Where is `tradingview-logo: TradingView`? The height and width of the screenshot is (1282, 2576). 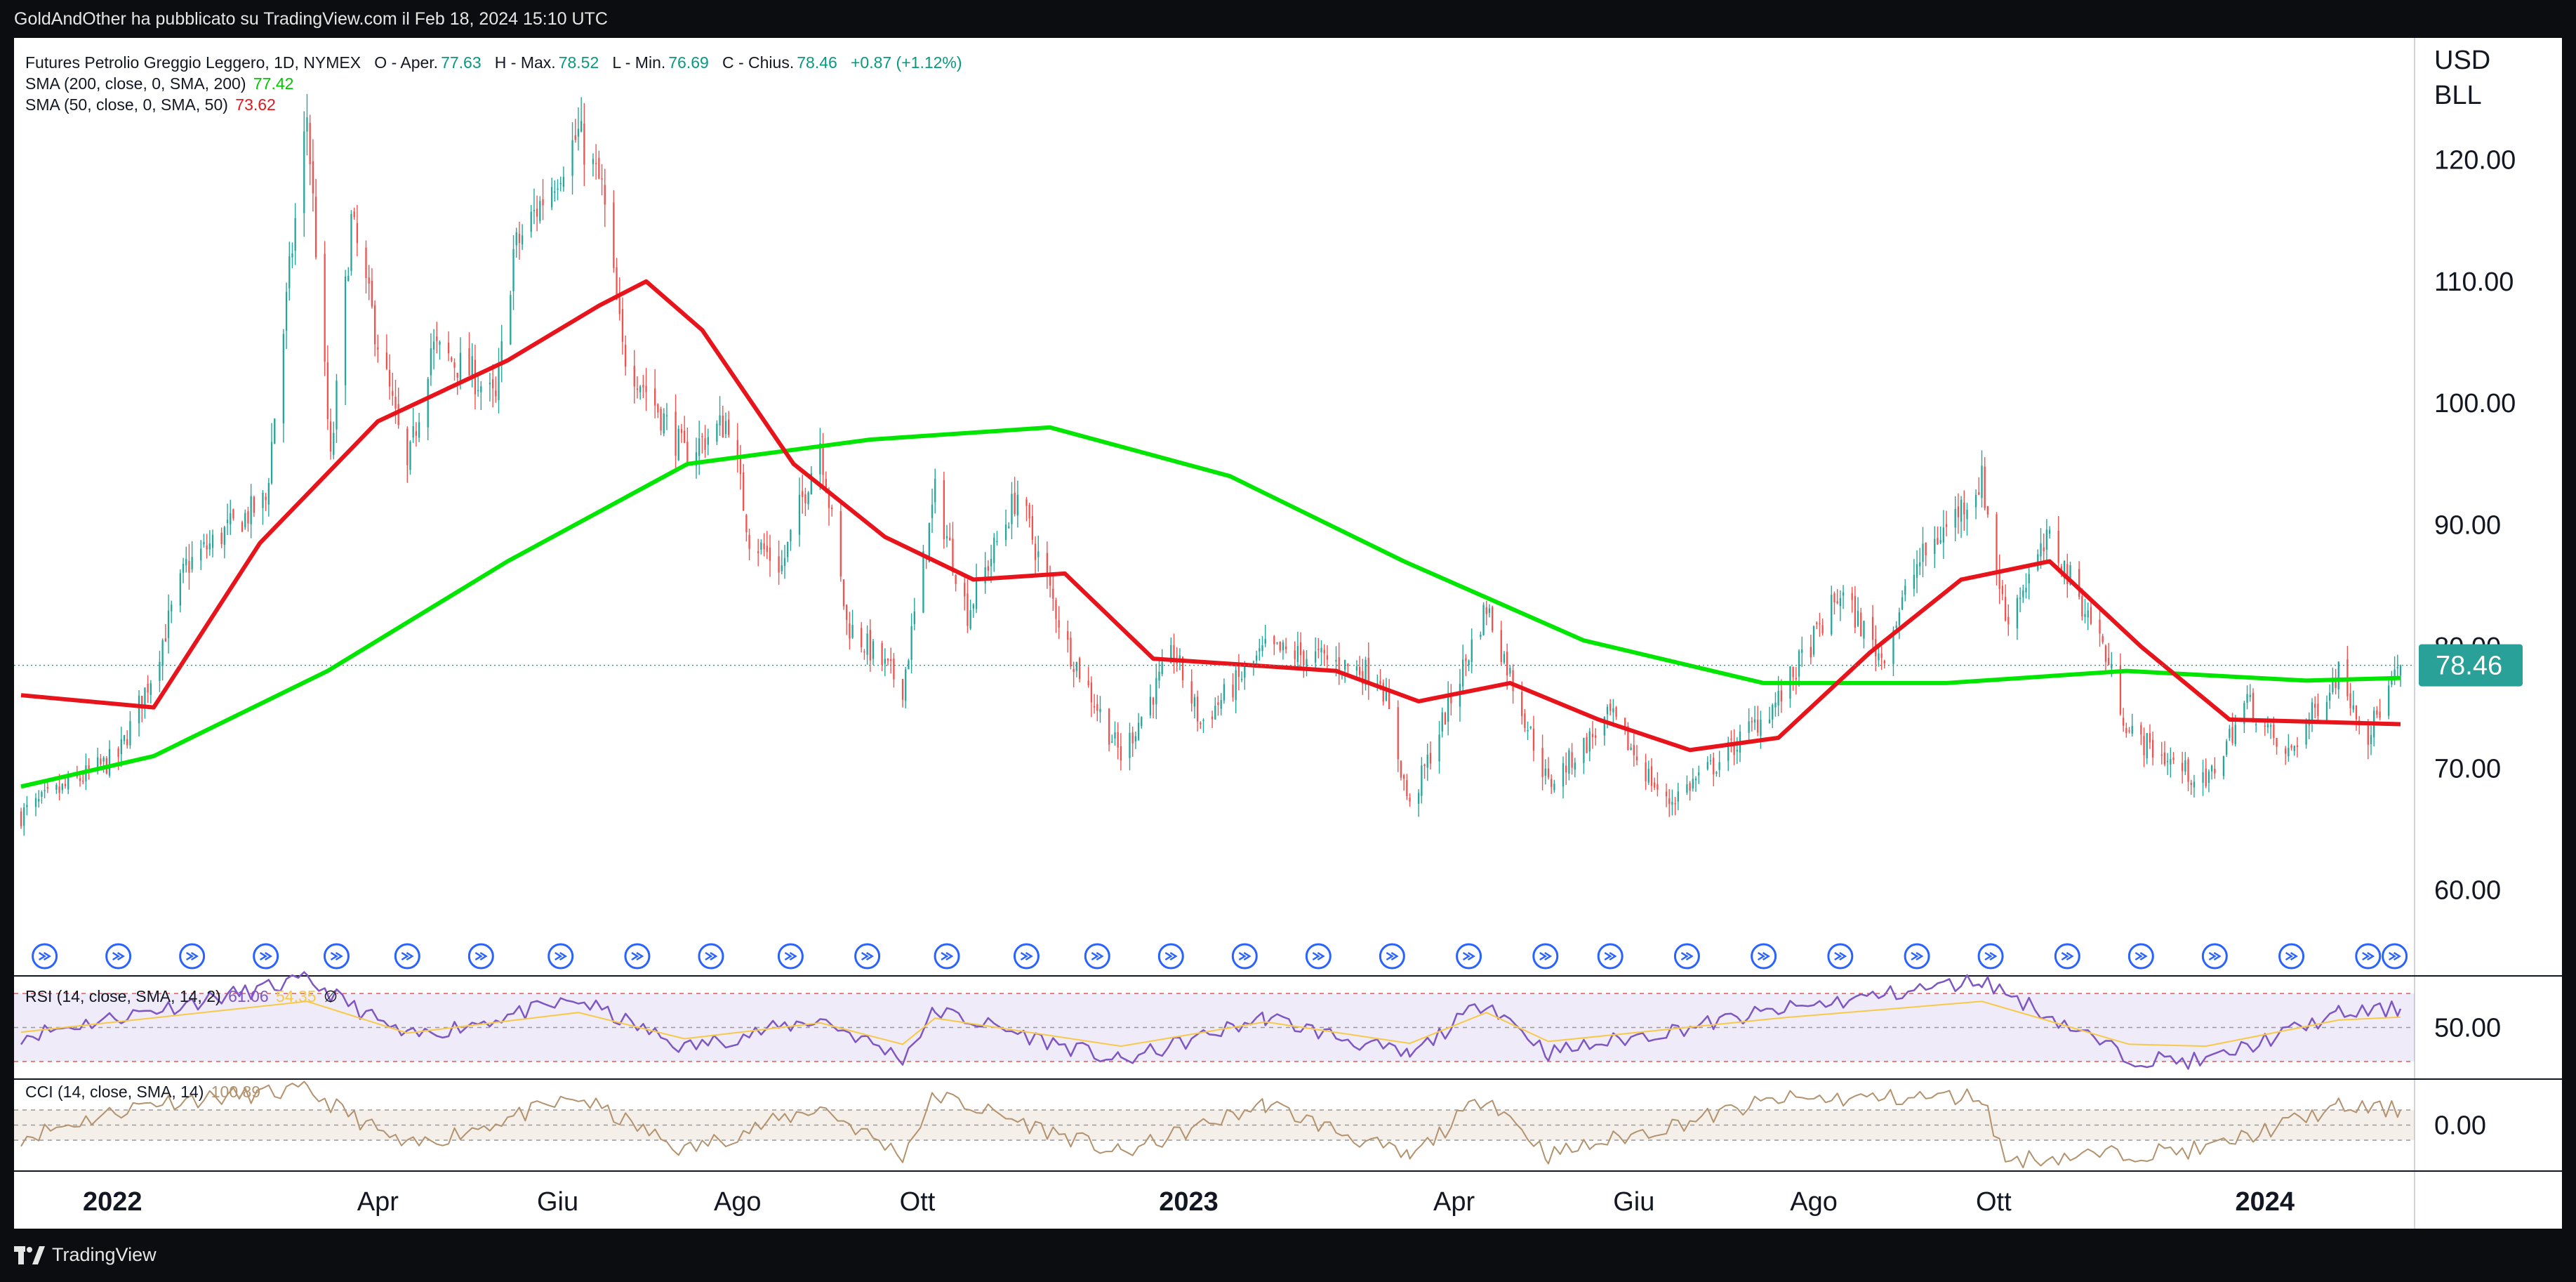 tradingview-logo: TradingView is located at coordinates (86, 1255).